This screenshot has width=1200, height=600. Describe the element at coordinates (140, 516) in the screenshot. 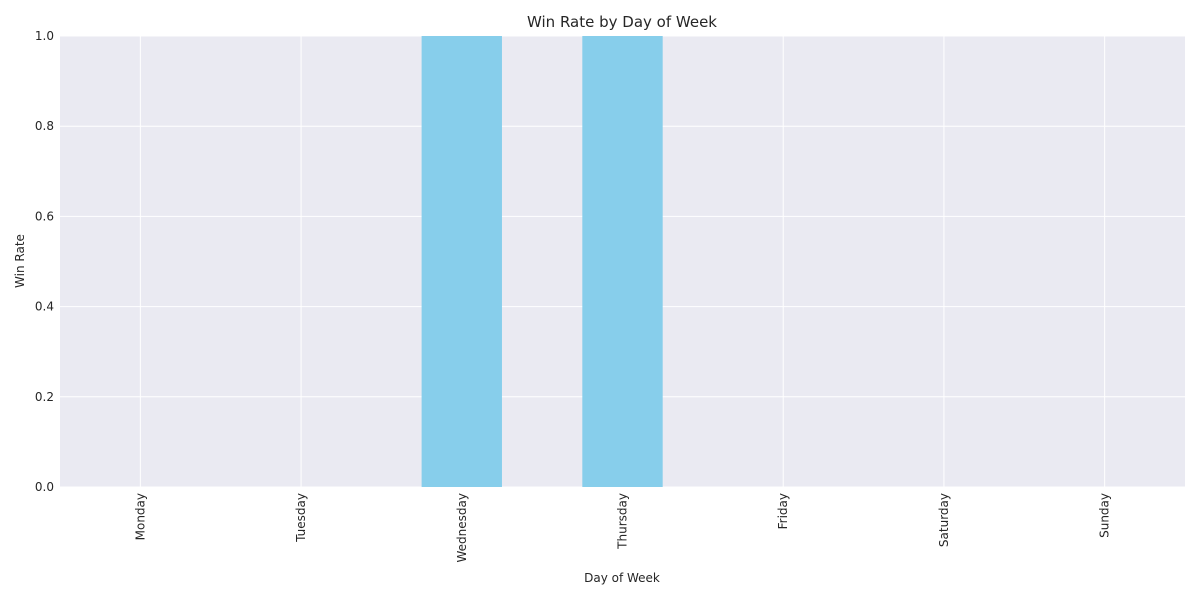

I see `x-tick-label: Monday` at that location.